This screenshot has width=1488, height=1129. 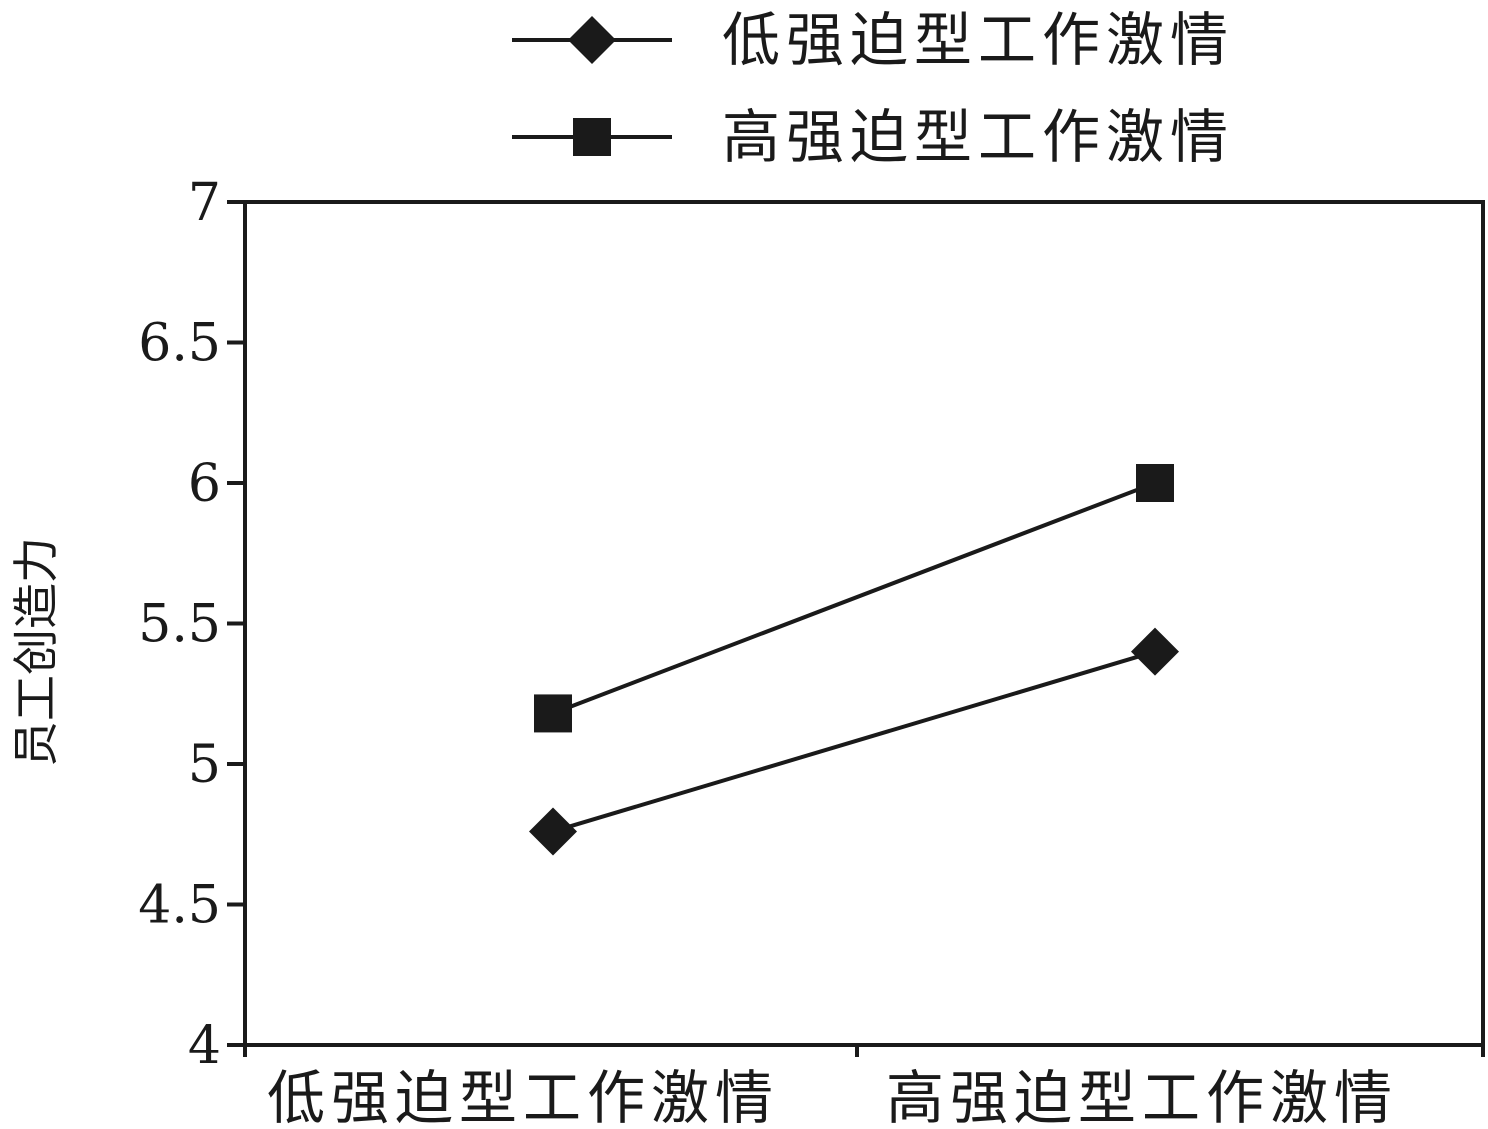 What do you see at coordinates (523, 1094) in the screenshot?
I see `x-tick-label: 低强迫型工作激情` at bounding box center [523, 1094].